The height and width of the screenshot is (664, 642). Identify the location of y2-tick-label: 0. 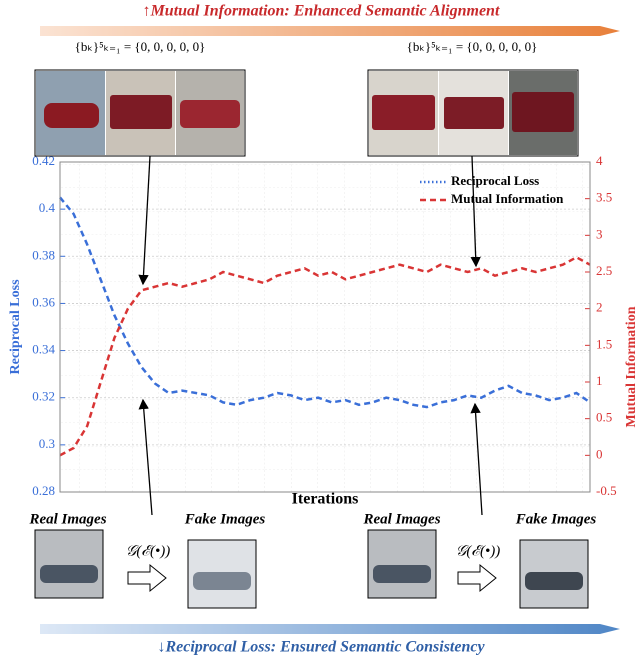
(599, 453).